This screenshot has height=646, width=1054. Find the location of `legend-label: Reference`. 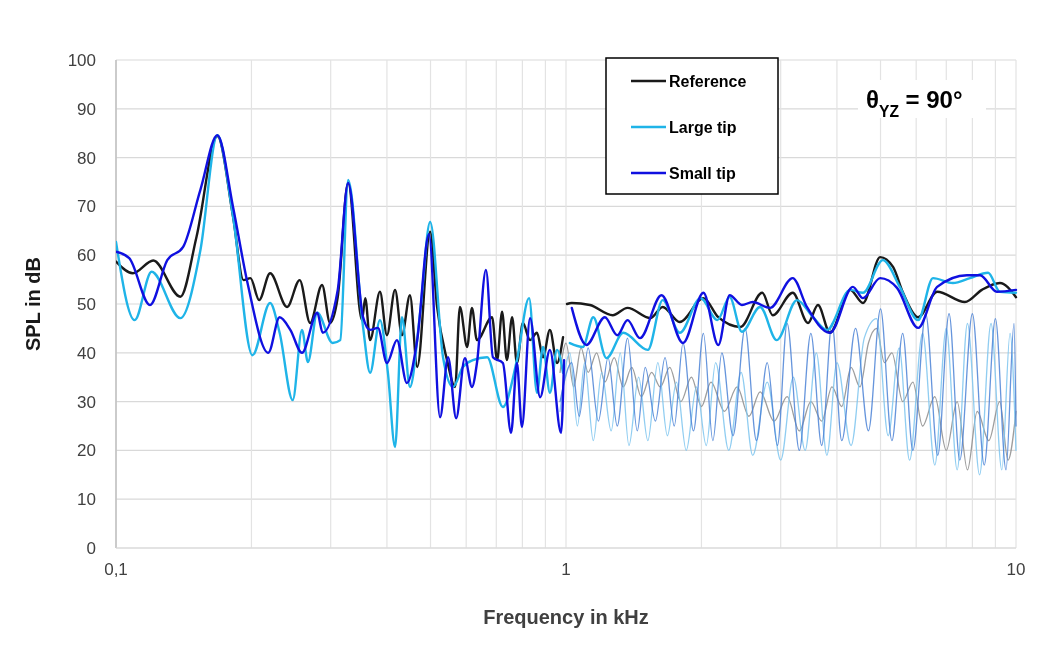

legend-label: Reference is located at coordinates (708, 81).